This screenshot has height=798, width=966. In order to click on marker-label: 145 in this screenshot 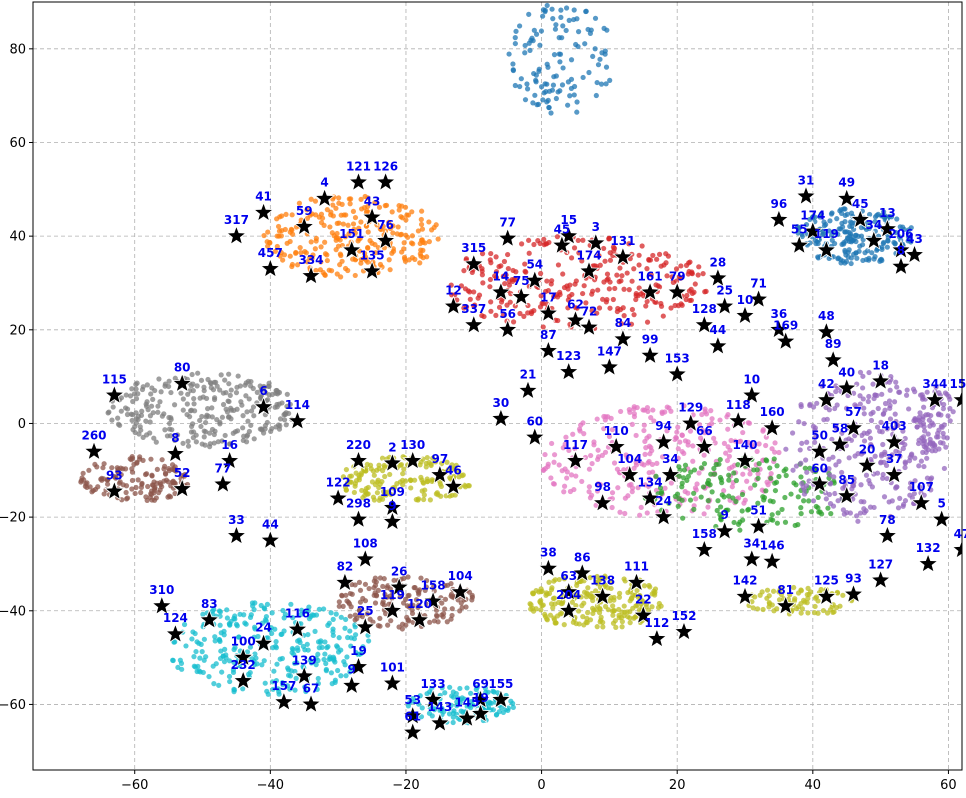, I will do `click(466, 702)`.